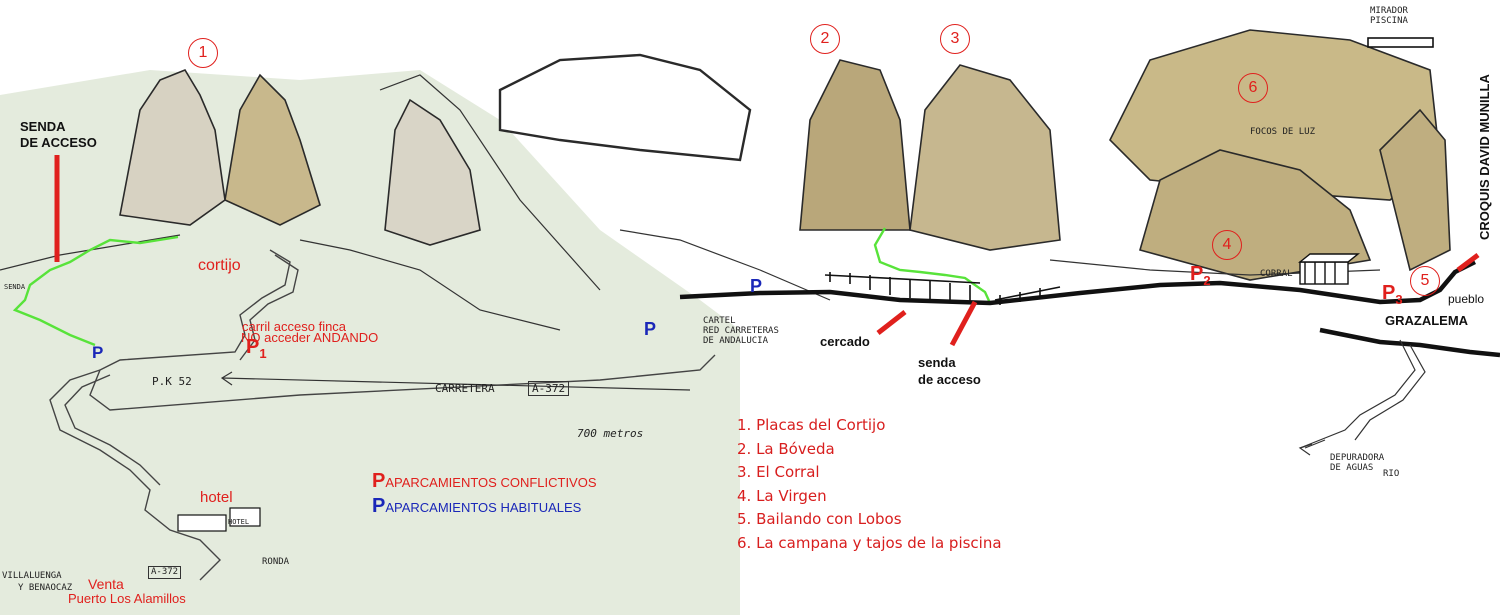  I want to click on carril-label: carril acceso finca, so click(294, 326).